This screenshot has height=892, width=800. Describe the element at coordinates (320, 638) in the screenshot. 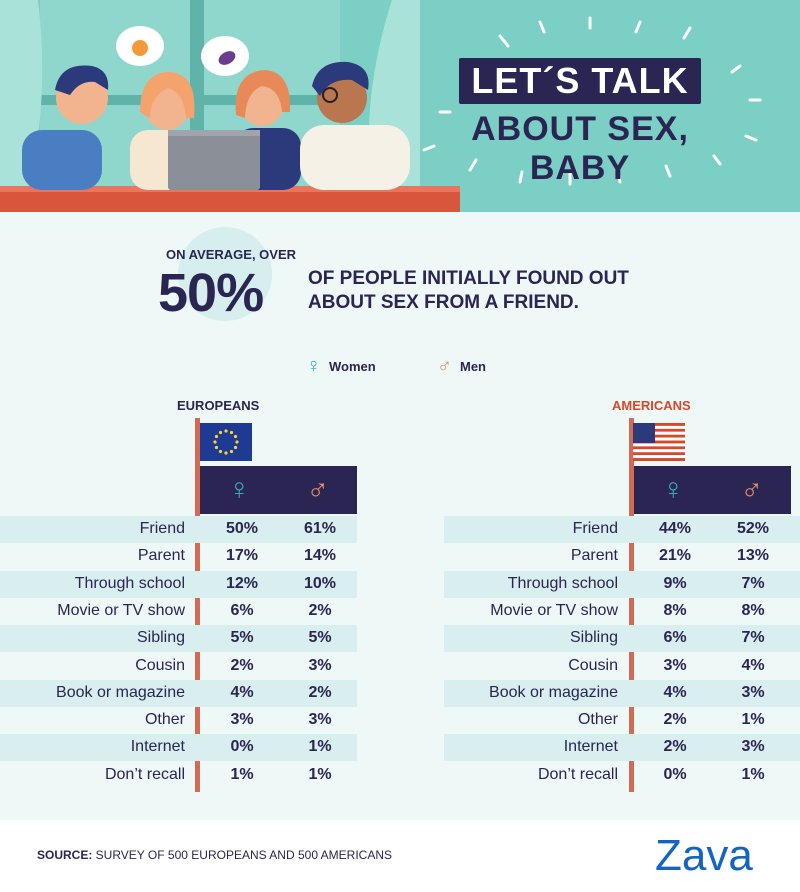

I see `men-value: 5%` at that location.